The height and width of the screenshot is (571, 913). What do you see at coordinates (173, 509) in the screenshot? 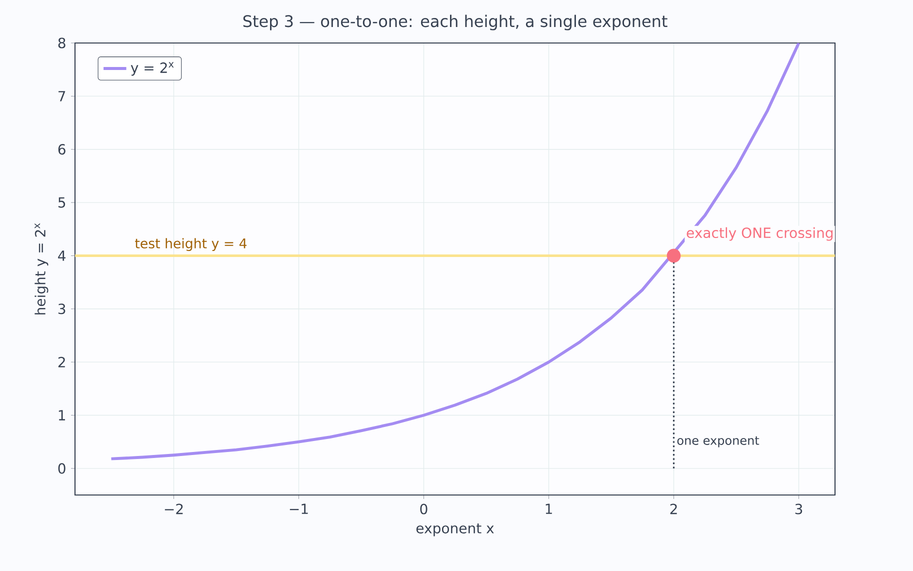
I see `x-tick-label: −2` at bounding box center [173, 509].